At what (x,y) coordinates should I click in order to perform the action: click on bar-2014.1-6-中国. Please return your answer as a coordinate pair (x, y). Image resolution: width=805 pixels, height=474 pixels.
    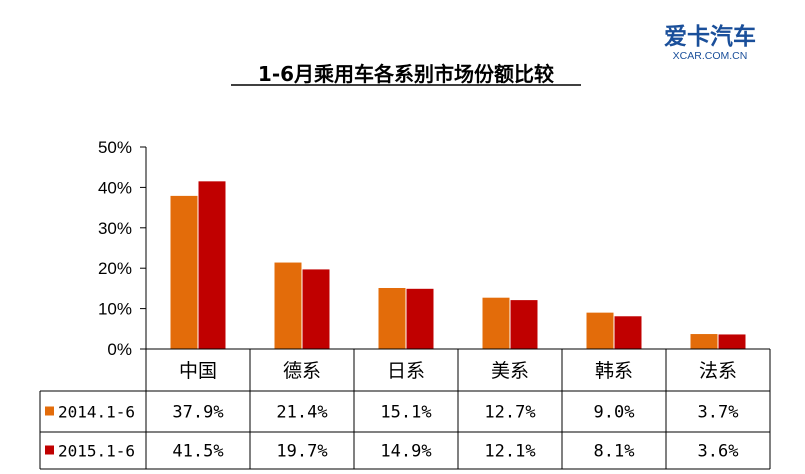
    Looking at the image, I should click on (184, 272).